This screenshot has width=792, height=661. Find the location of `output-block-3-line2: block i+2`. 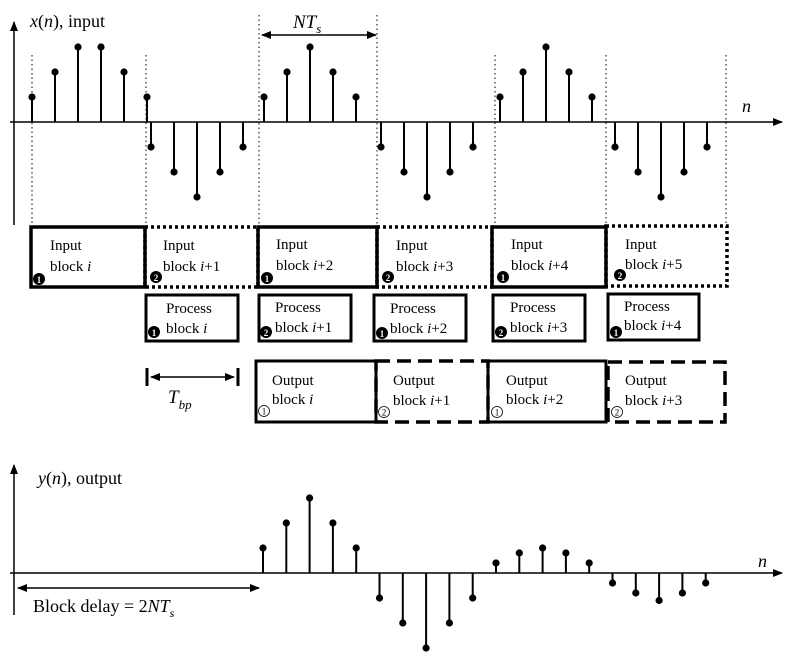

output-block-3-line2: block i+2 is located at coordinates (534, 400).